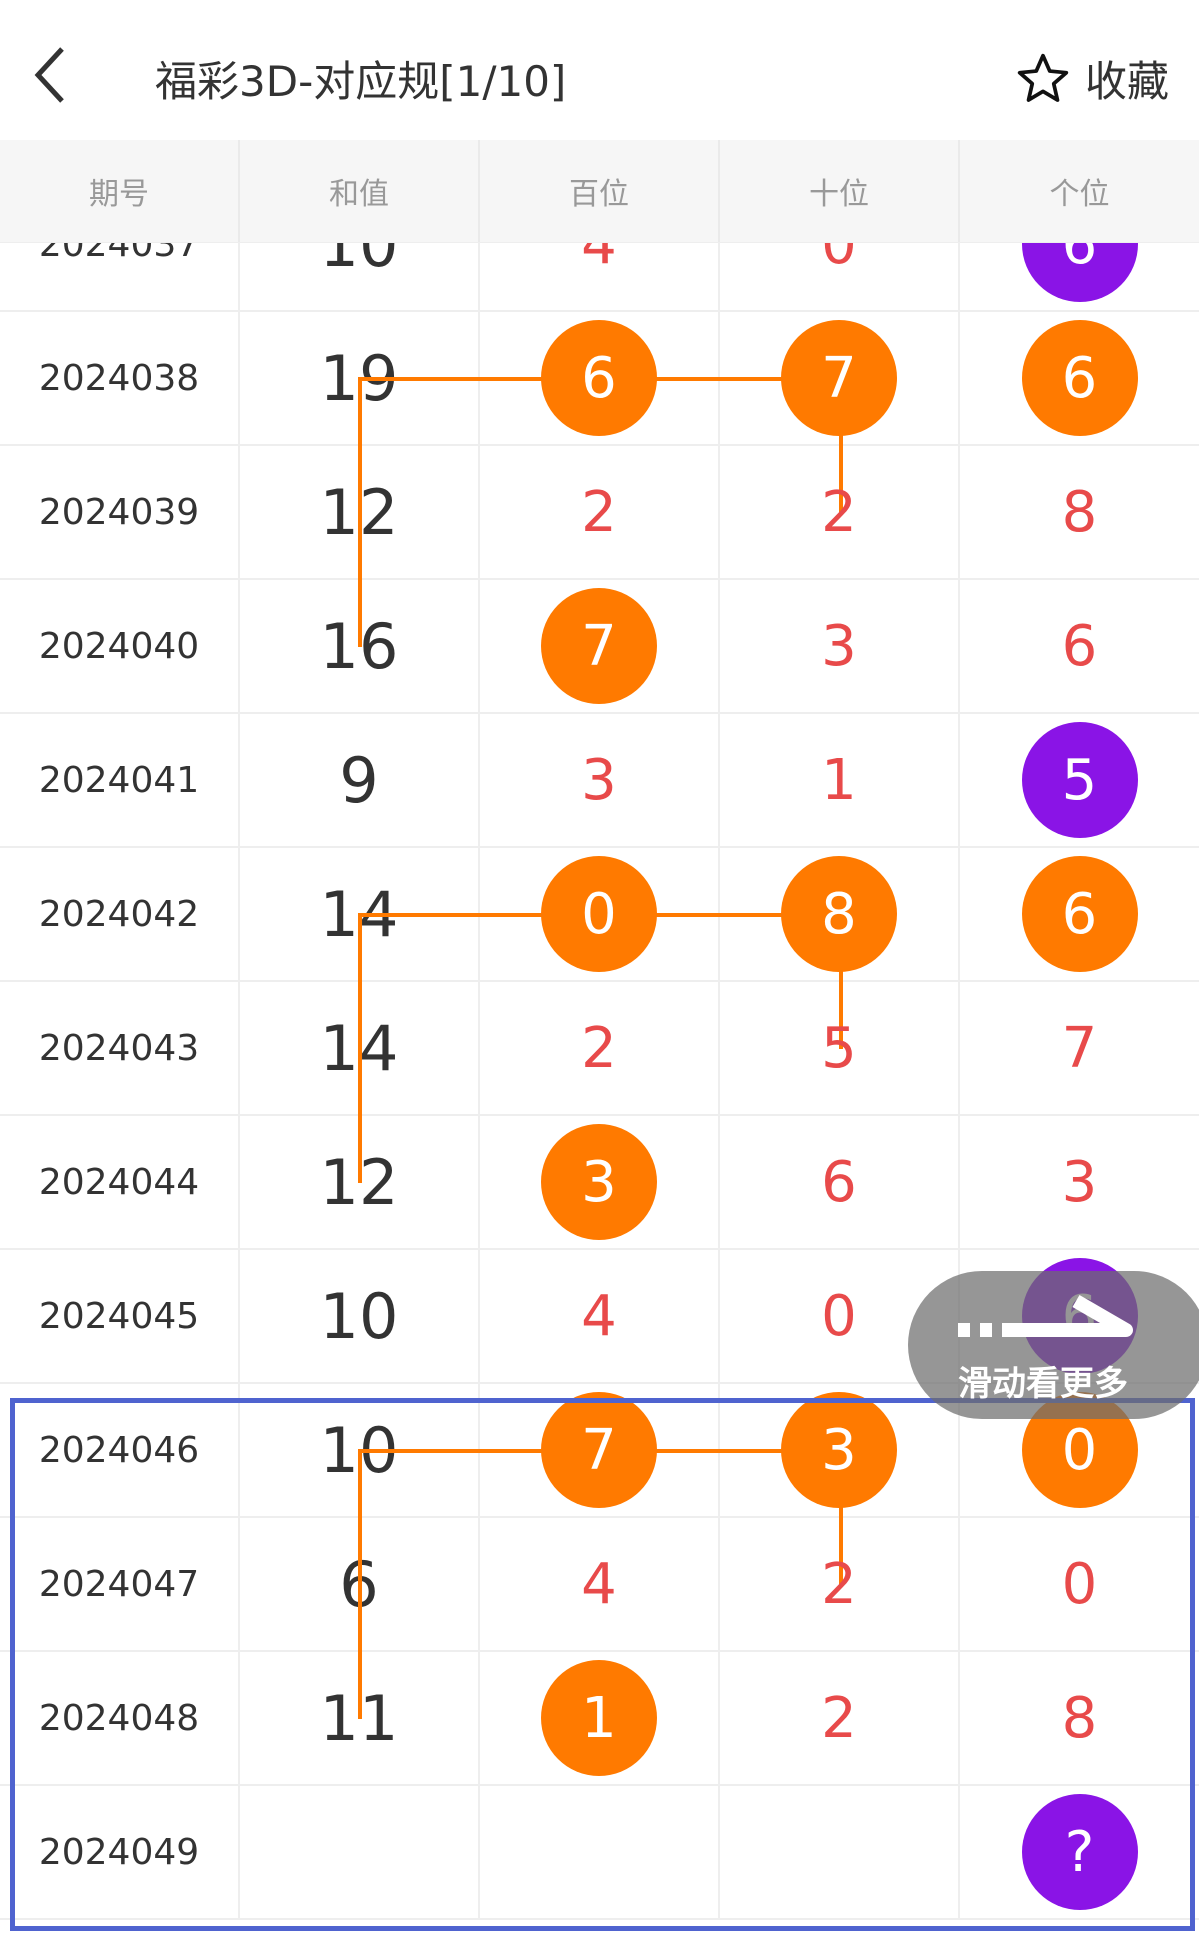 This screenshot has width=1199, height=1938. I want to click on period-cell: 2024048, so click(120, 1718).